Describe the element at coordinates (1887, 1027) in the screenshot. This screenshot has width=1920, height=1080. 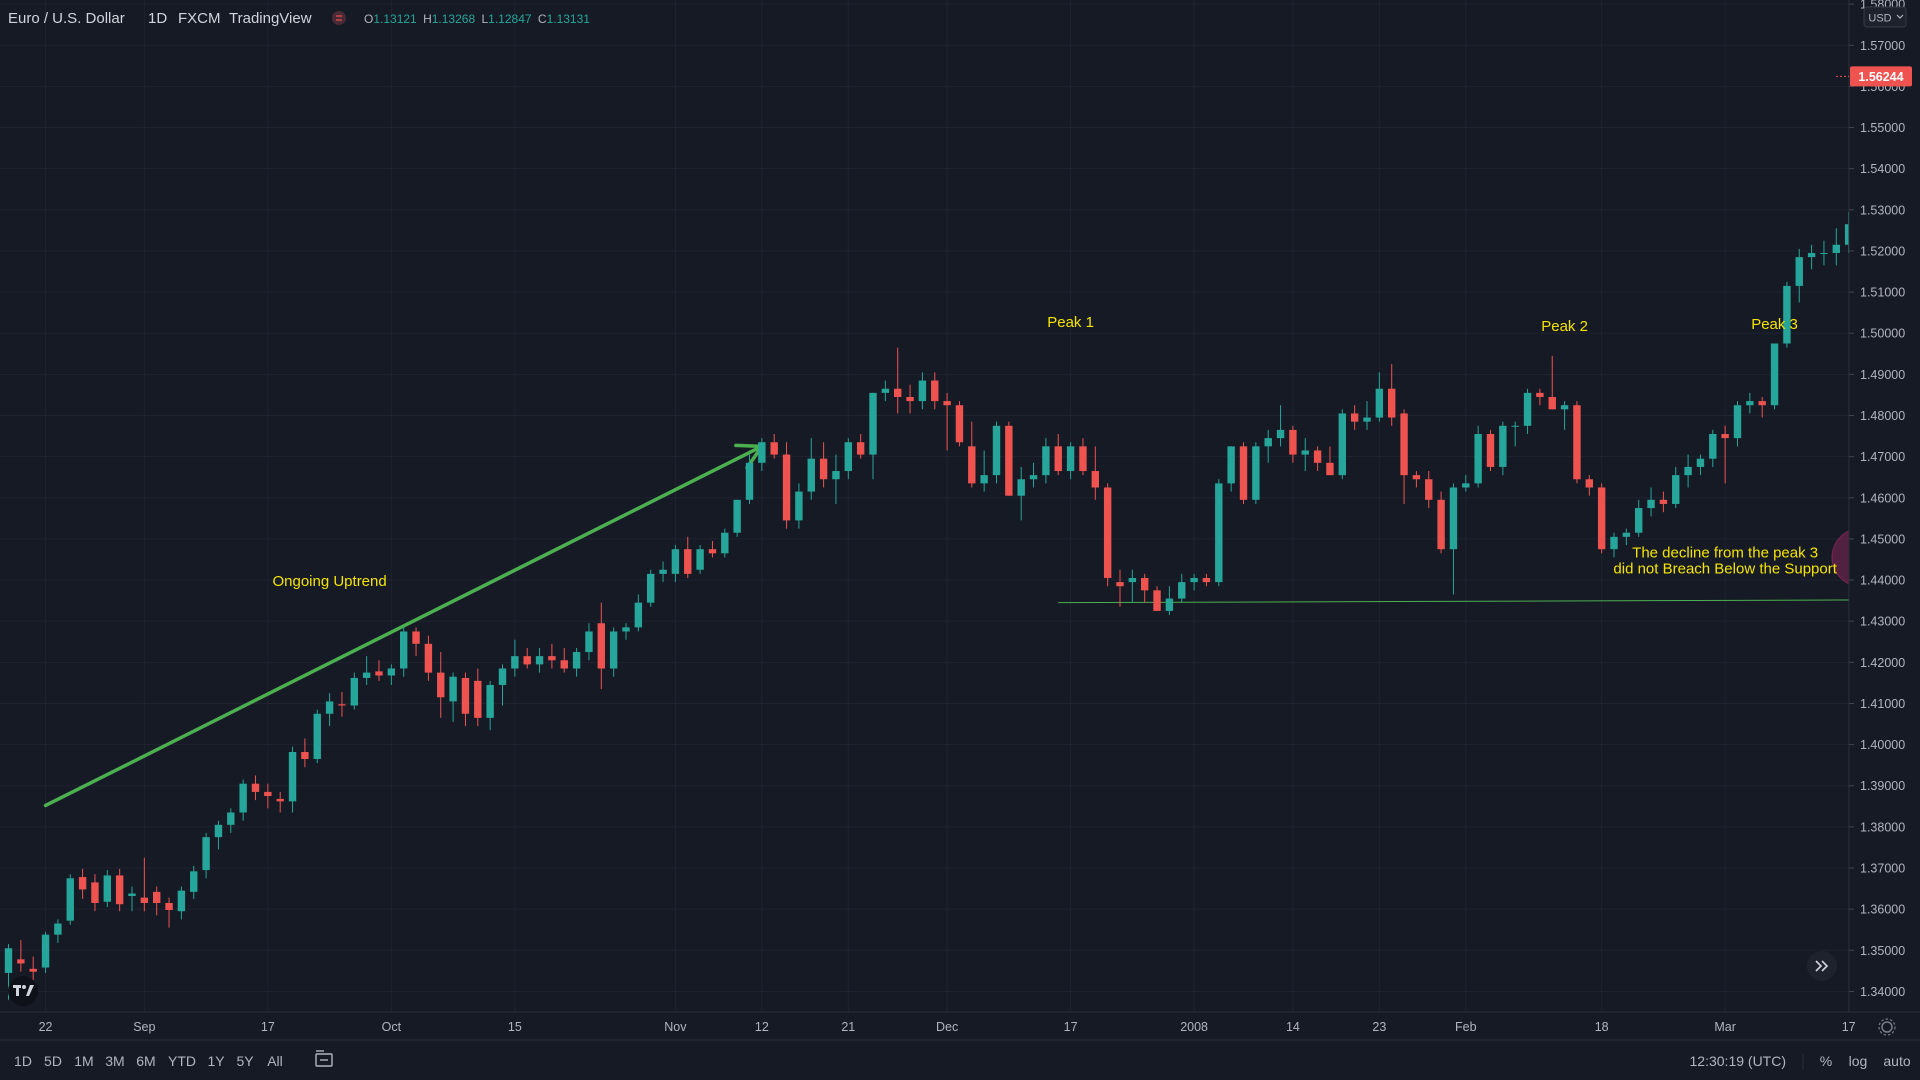
I see `gear-icon` at that location.